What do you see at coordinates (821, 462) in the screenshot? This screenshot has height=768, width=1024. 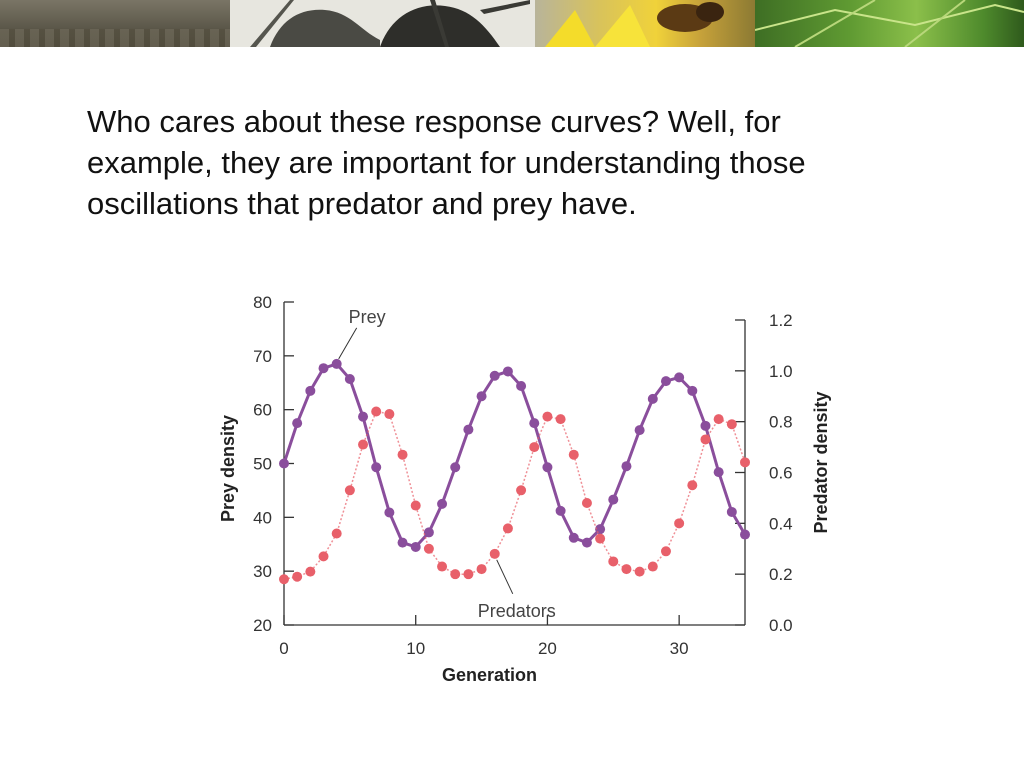 I see `y-axis-title-right: Predator density` at bounding box center [821, 462].